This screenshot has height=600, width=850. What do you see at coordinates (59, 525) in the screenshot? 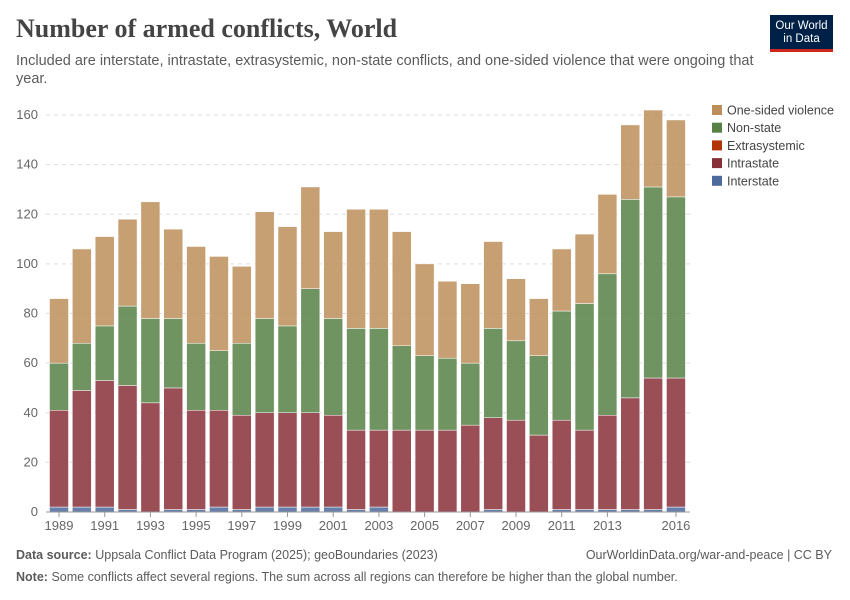
I see `x-tick-label: 1989` at bounding box center [59, 525].